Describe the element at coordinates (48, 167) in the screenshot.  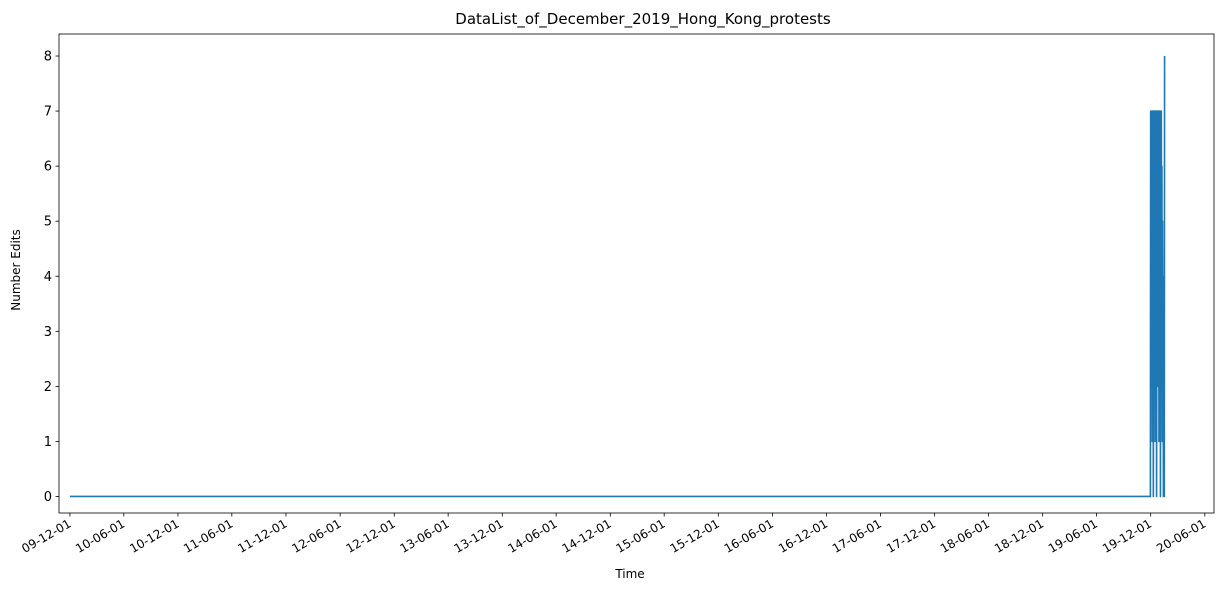
I see `y-tick-label: 6` at that location.